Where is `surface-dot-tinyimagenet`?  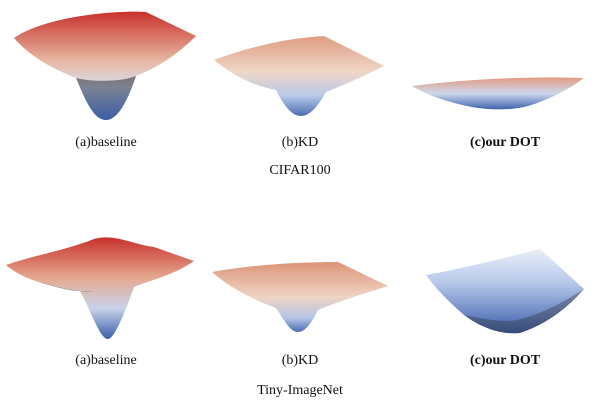
surface-dot-tinyimagenet is located at coordinates (505, 292).